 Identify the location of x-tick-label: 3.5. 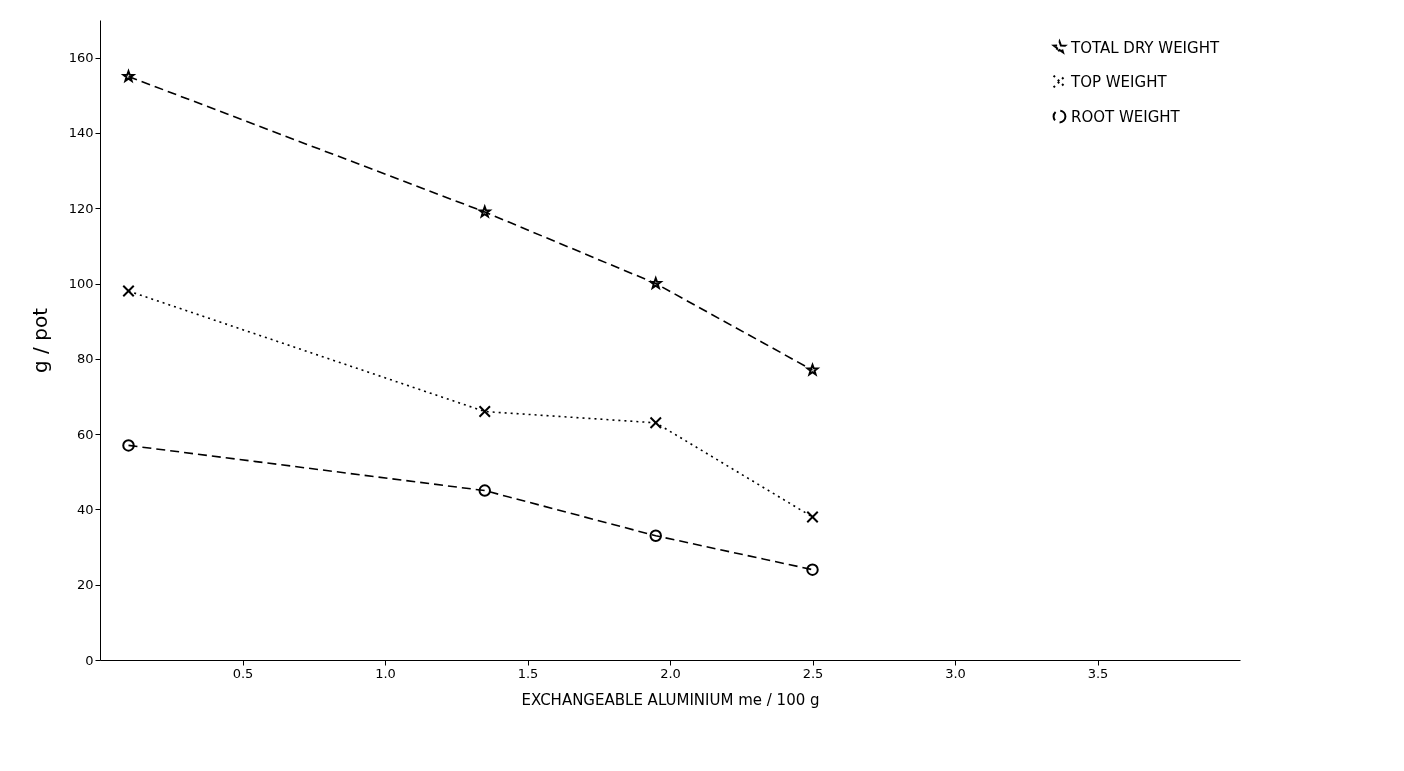
(1098, 673).